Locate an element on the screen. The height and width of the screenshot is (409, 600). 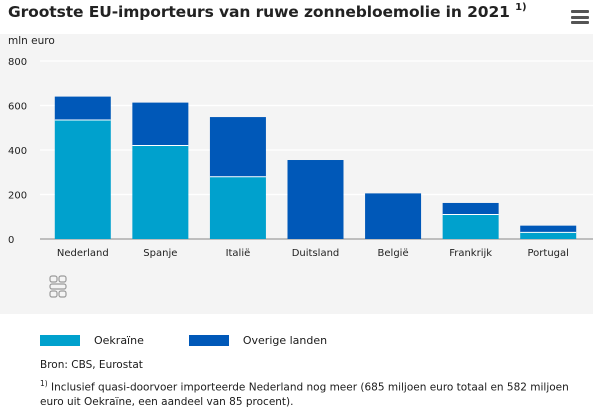
legend-item-oekraine: Oekraïne is located at coordinates (92, 340).